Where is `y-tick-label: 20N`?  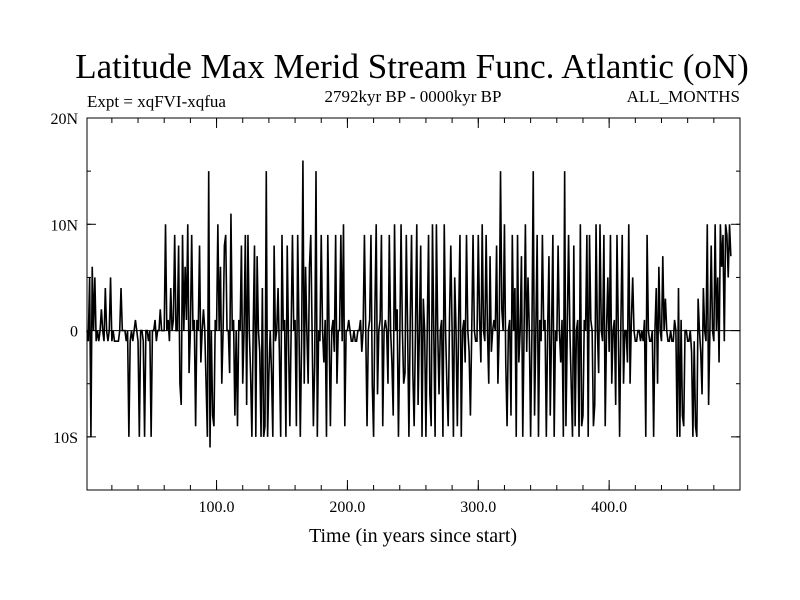
y-tick-label: 20N is located at coordinates (64, 119).